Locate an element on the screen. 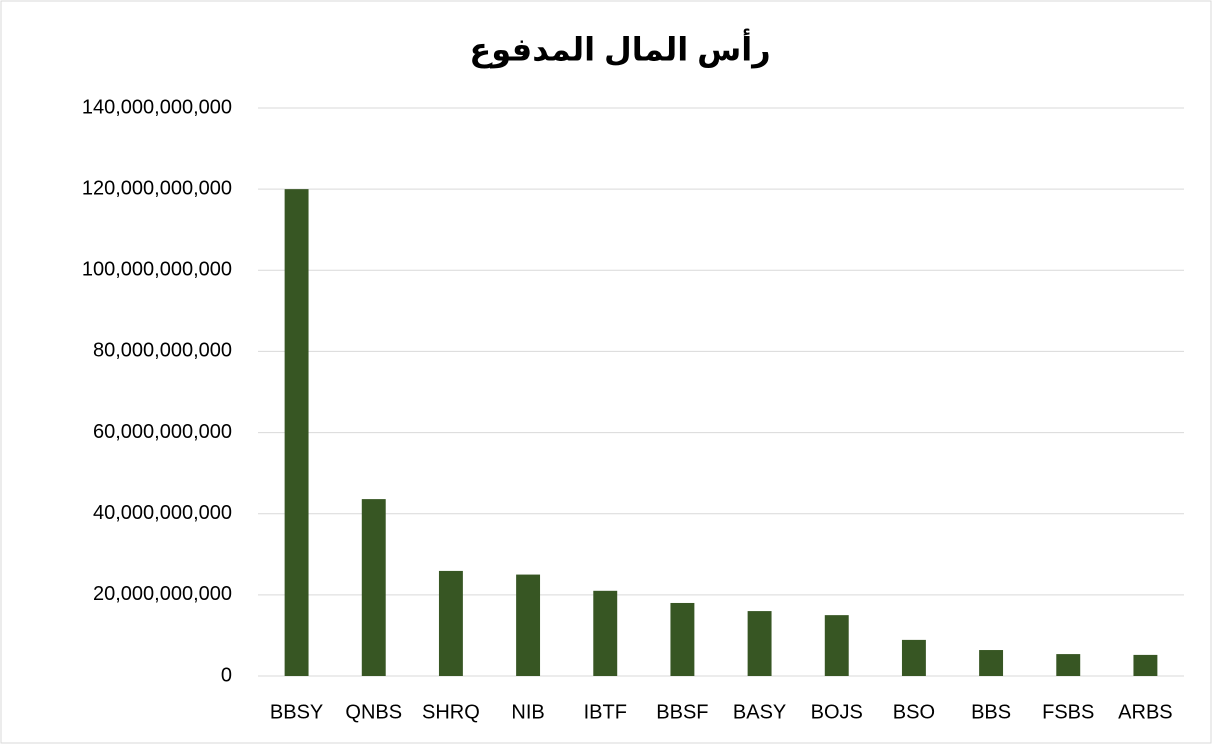 The image size is (1212, 744). x-tick-label: BOJS is located at coordinates (837, 712).